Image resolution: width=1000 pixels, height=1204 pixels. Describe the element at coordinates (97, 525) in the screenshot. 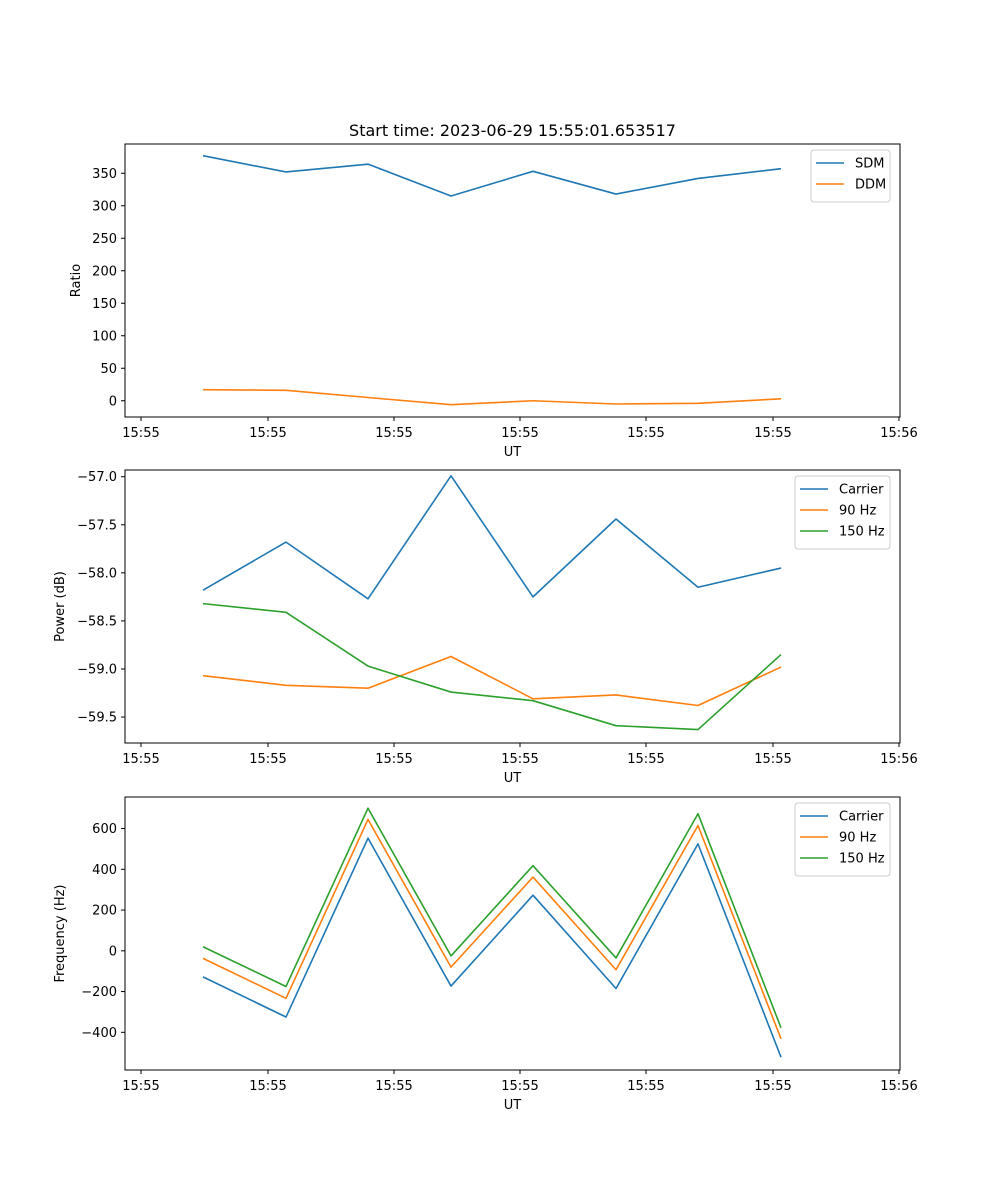

I see `y-tick-label: −57.5` at that location.